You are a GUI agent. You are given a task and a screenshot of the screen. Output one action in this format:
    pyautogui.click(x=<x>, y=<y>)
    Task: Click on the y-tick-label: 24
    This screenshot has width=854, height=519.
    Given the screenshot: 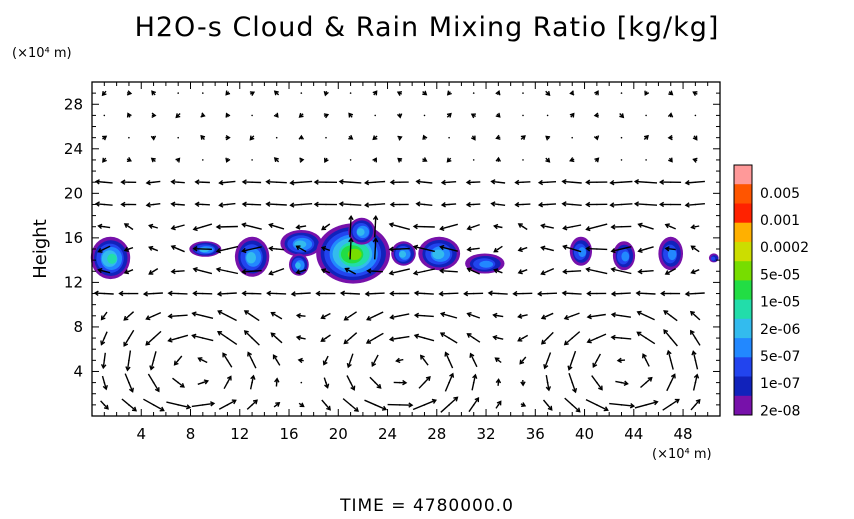 What is the action you would take?
    pyautogui.click(x=73, y=149)
    